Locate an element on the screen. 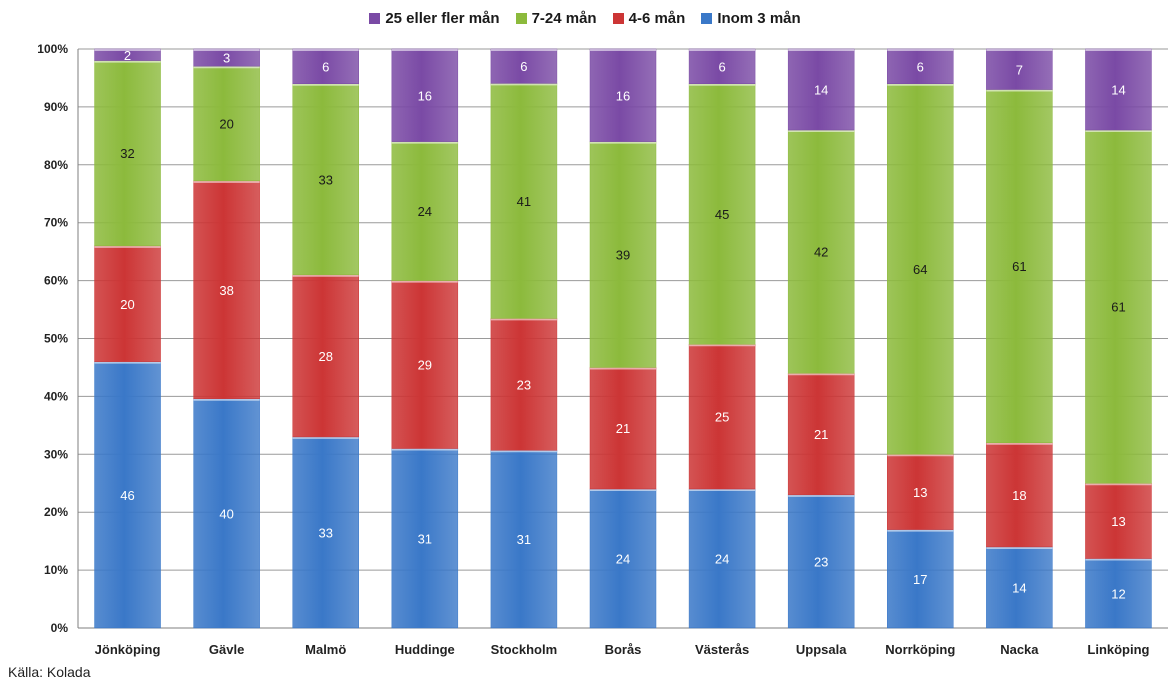 The height and width of the screenshot is (691, 1170). data-label: 32 is located at coordinates (127, 153).